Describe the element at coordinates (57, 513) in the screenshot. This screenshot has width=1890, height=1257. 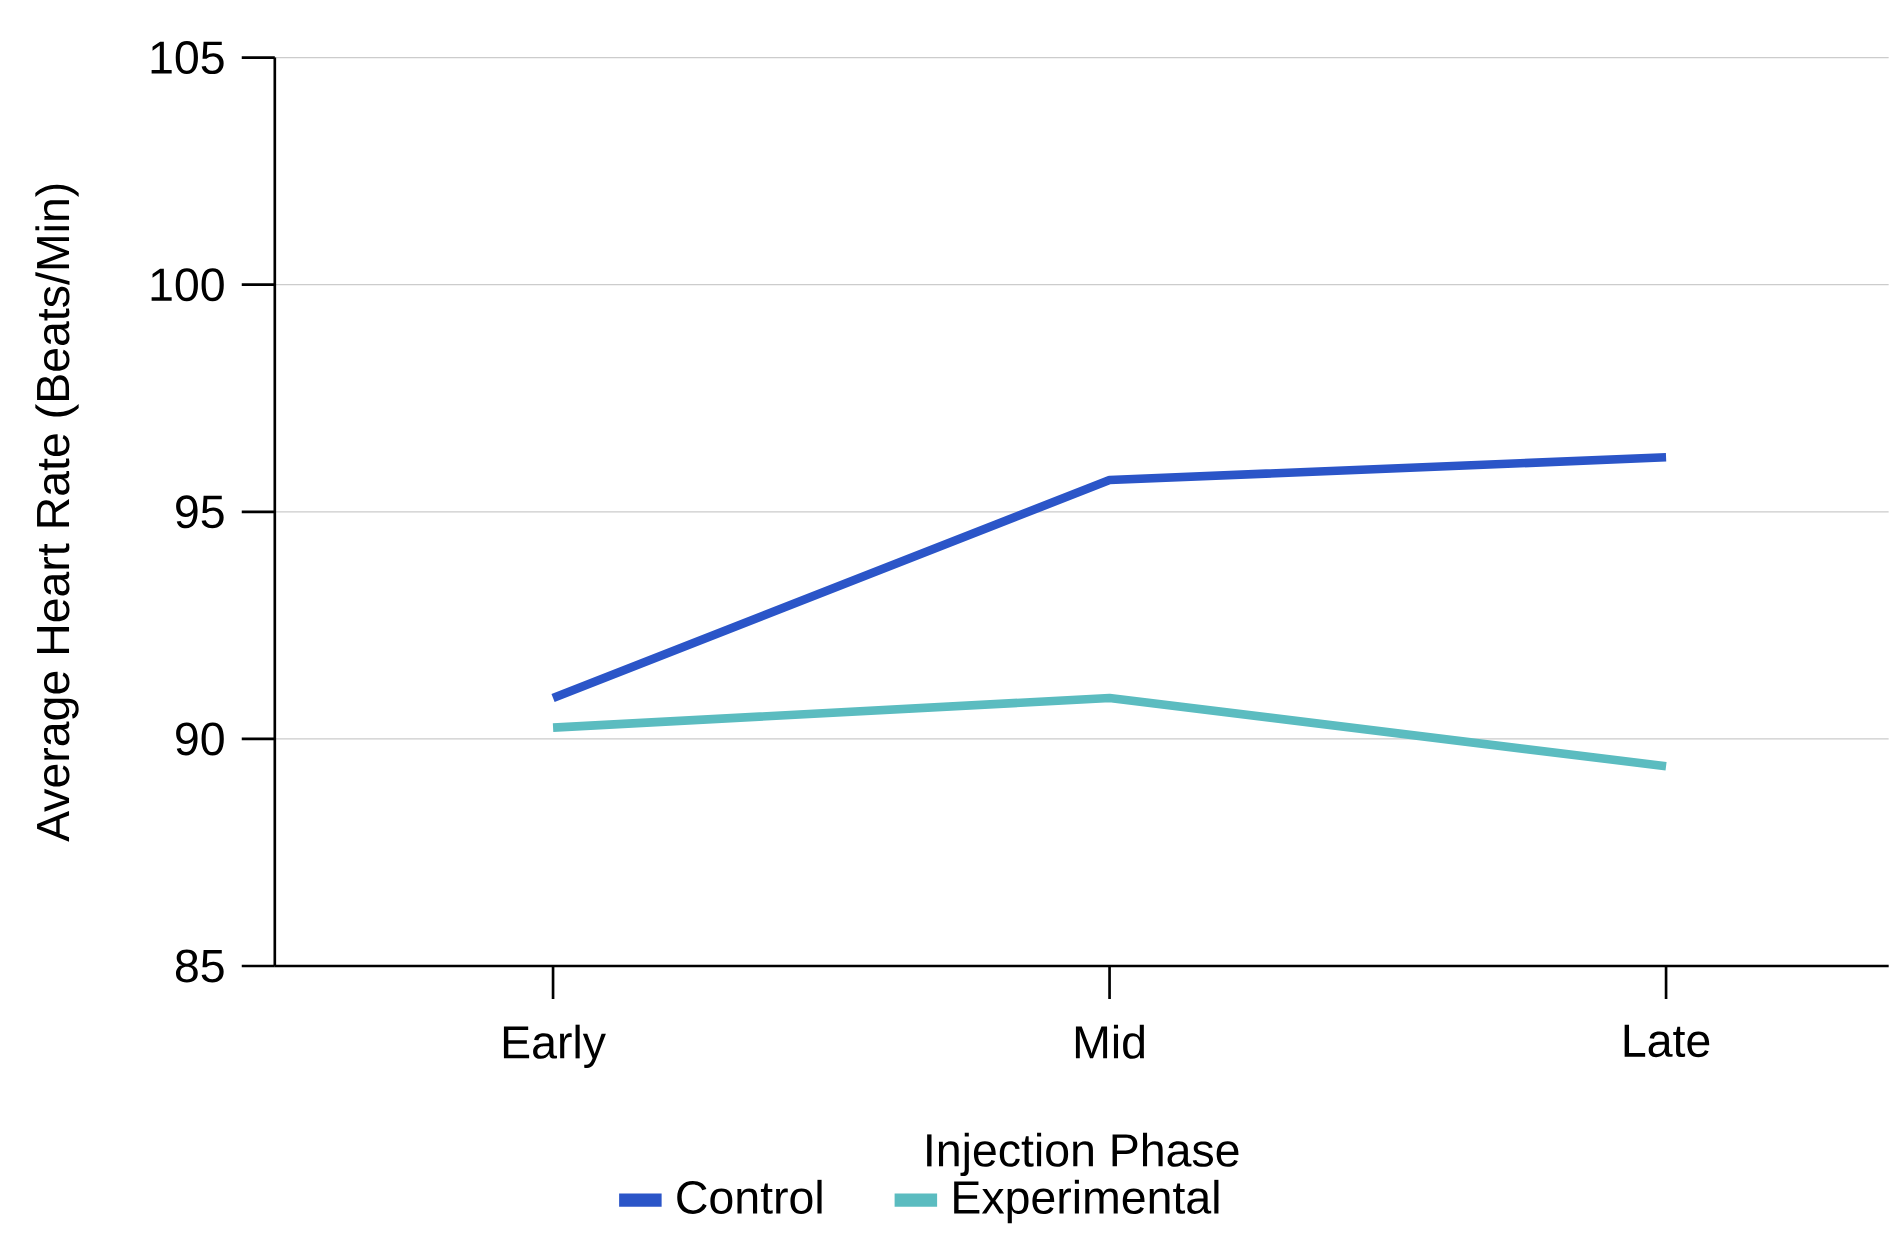
I see `y-axis-title: Average Heart Rate (Beats/Min)` at that location.